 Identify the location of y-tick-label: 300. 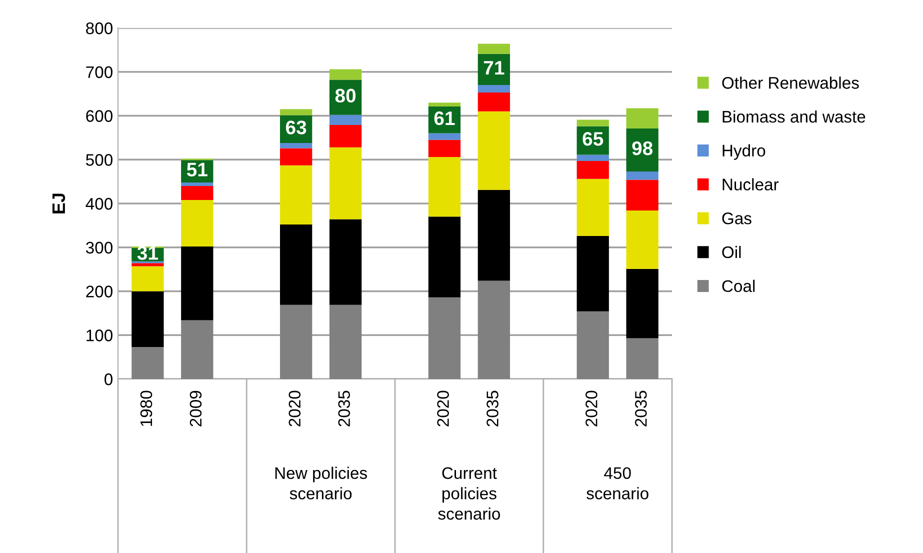
(99, 248).